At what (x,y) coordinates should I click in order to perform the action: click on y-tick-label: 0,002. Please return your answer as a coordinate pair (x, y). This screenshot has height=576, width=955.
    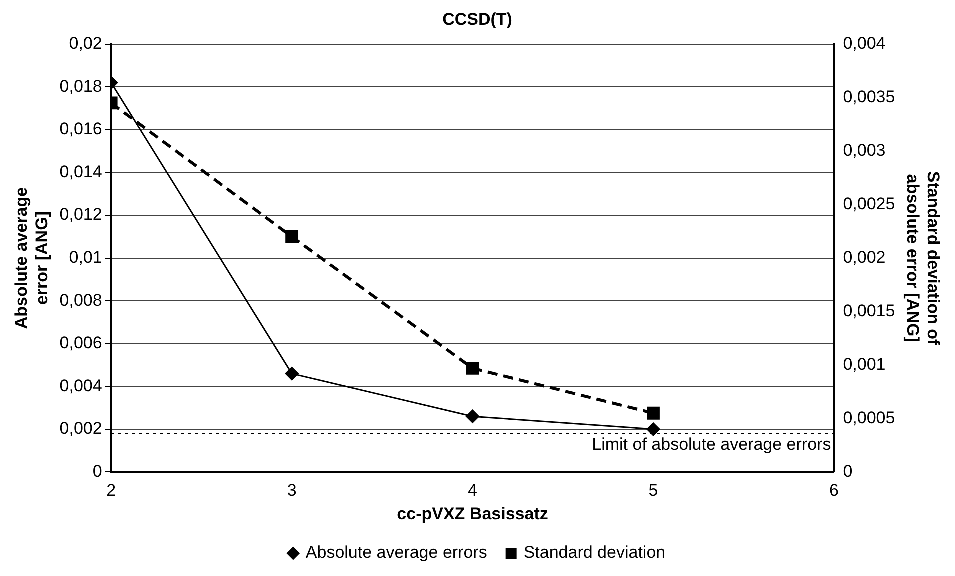
    Looking at the image, I should click on (81, 428).